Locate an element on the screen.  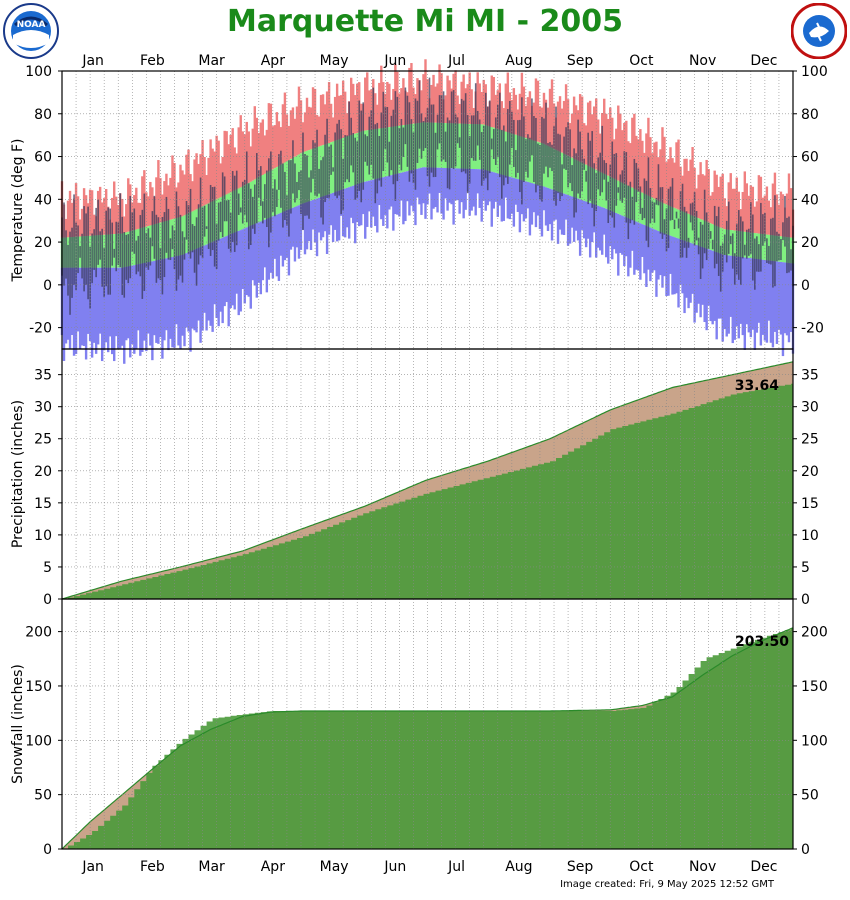
month-label-top: Dec is located at coordinates (763, 61).